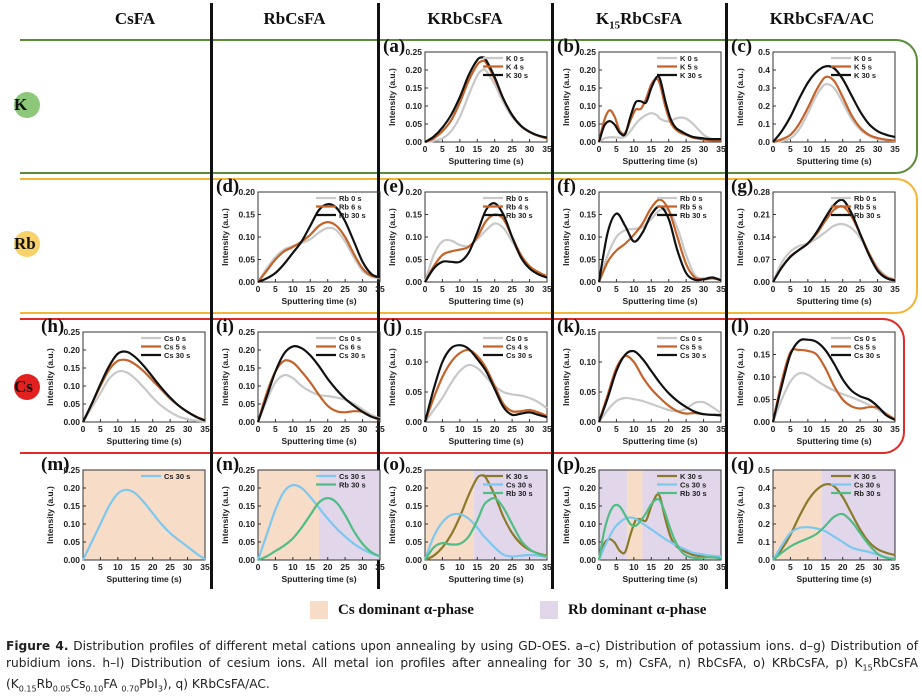 The height and width of the screenshot is (698, 922). I want to click on legend-rb-dominant: Rb dominant α-phase, so click(623, 610).